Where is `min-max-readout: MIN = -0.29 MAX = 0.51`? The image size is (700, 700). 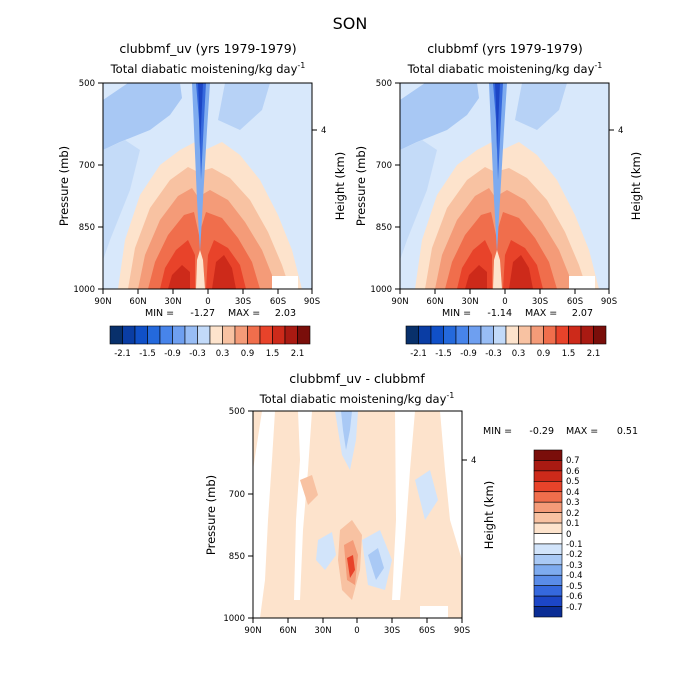 min-max-readout: MIN = -0.29 MAX = 0.51 is located at coordinates (560, 431).